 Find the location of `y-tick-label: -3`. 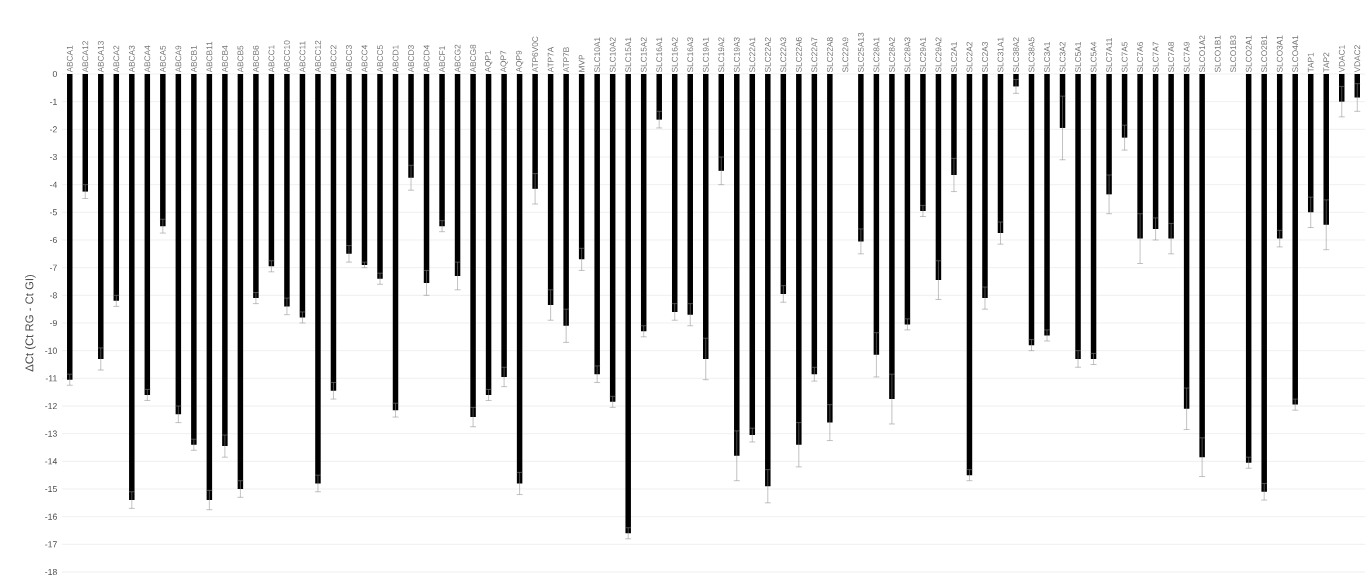

y-tick-label: -3 is located at coordinates (53, 157).